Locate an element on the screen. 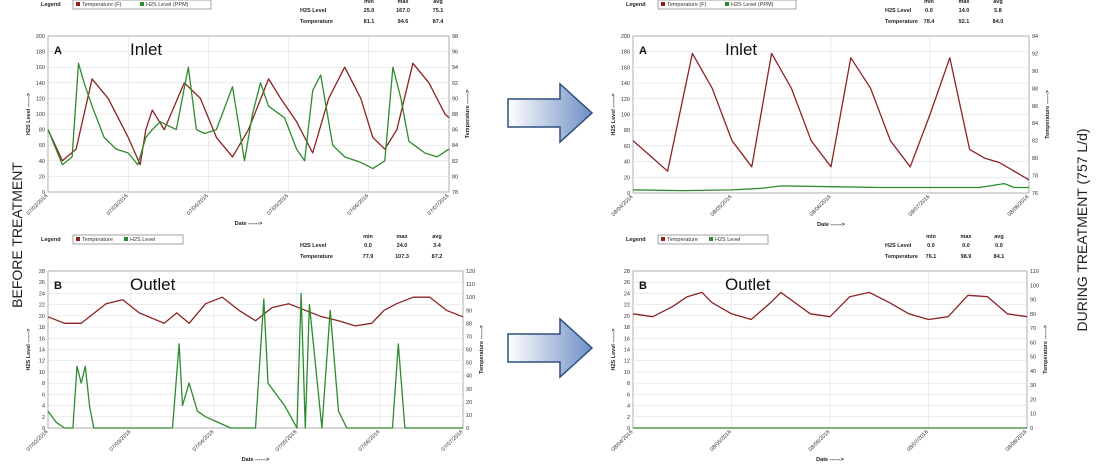 Image resolution: width=1099 pixels, height=465 pixels. stats-value: 167.0 is located at coordinates (403, 11).